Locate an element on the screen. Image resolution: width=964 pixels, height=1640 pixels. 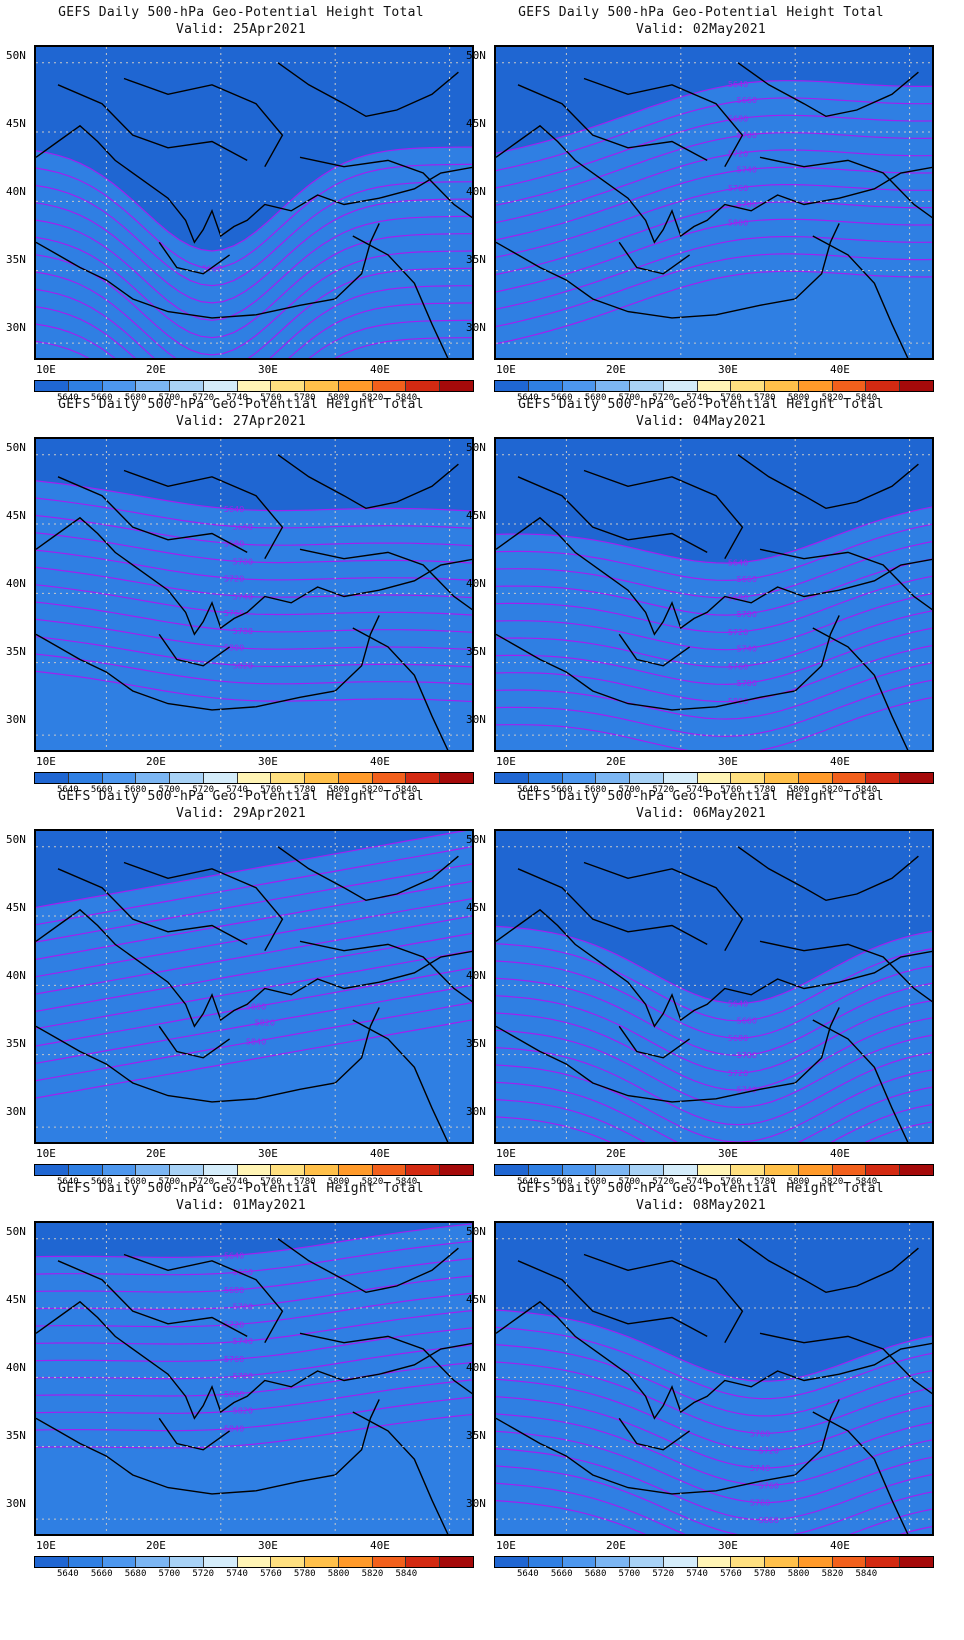
colorbar-label: 5660 is located at coordinates (101, 1182).